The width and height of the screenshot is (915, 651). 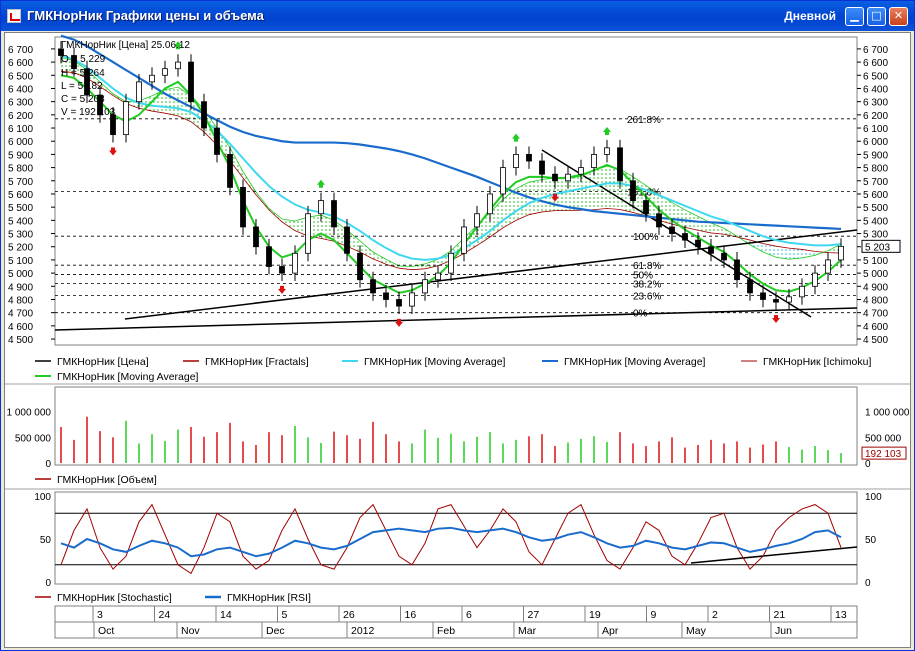 What do you see at coordinates (527, 631) in the screenshot?
I see `month-label: Mar` at bounding box center [527, 631].